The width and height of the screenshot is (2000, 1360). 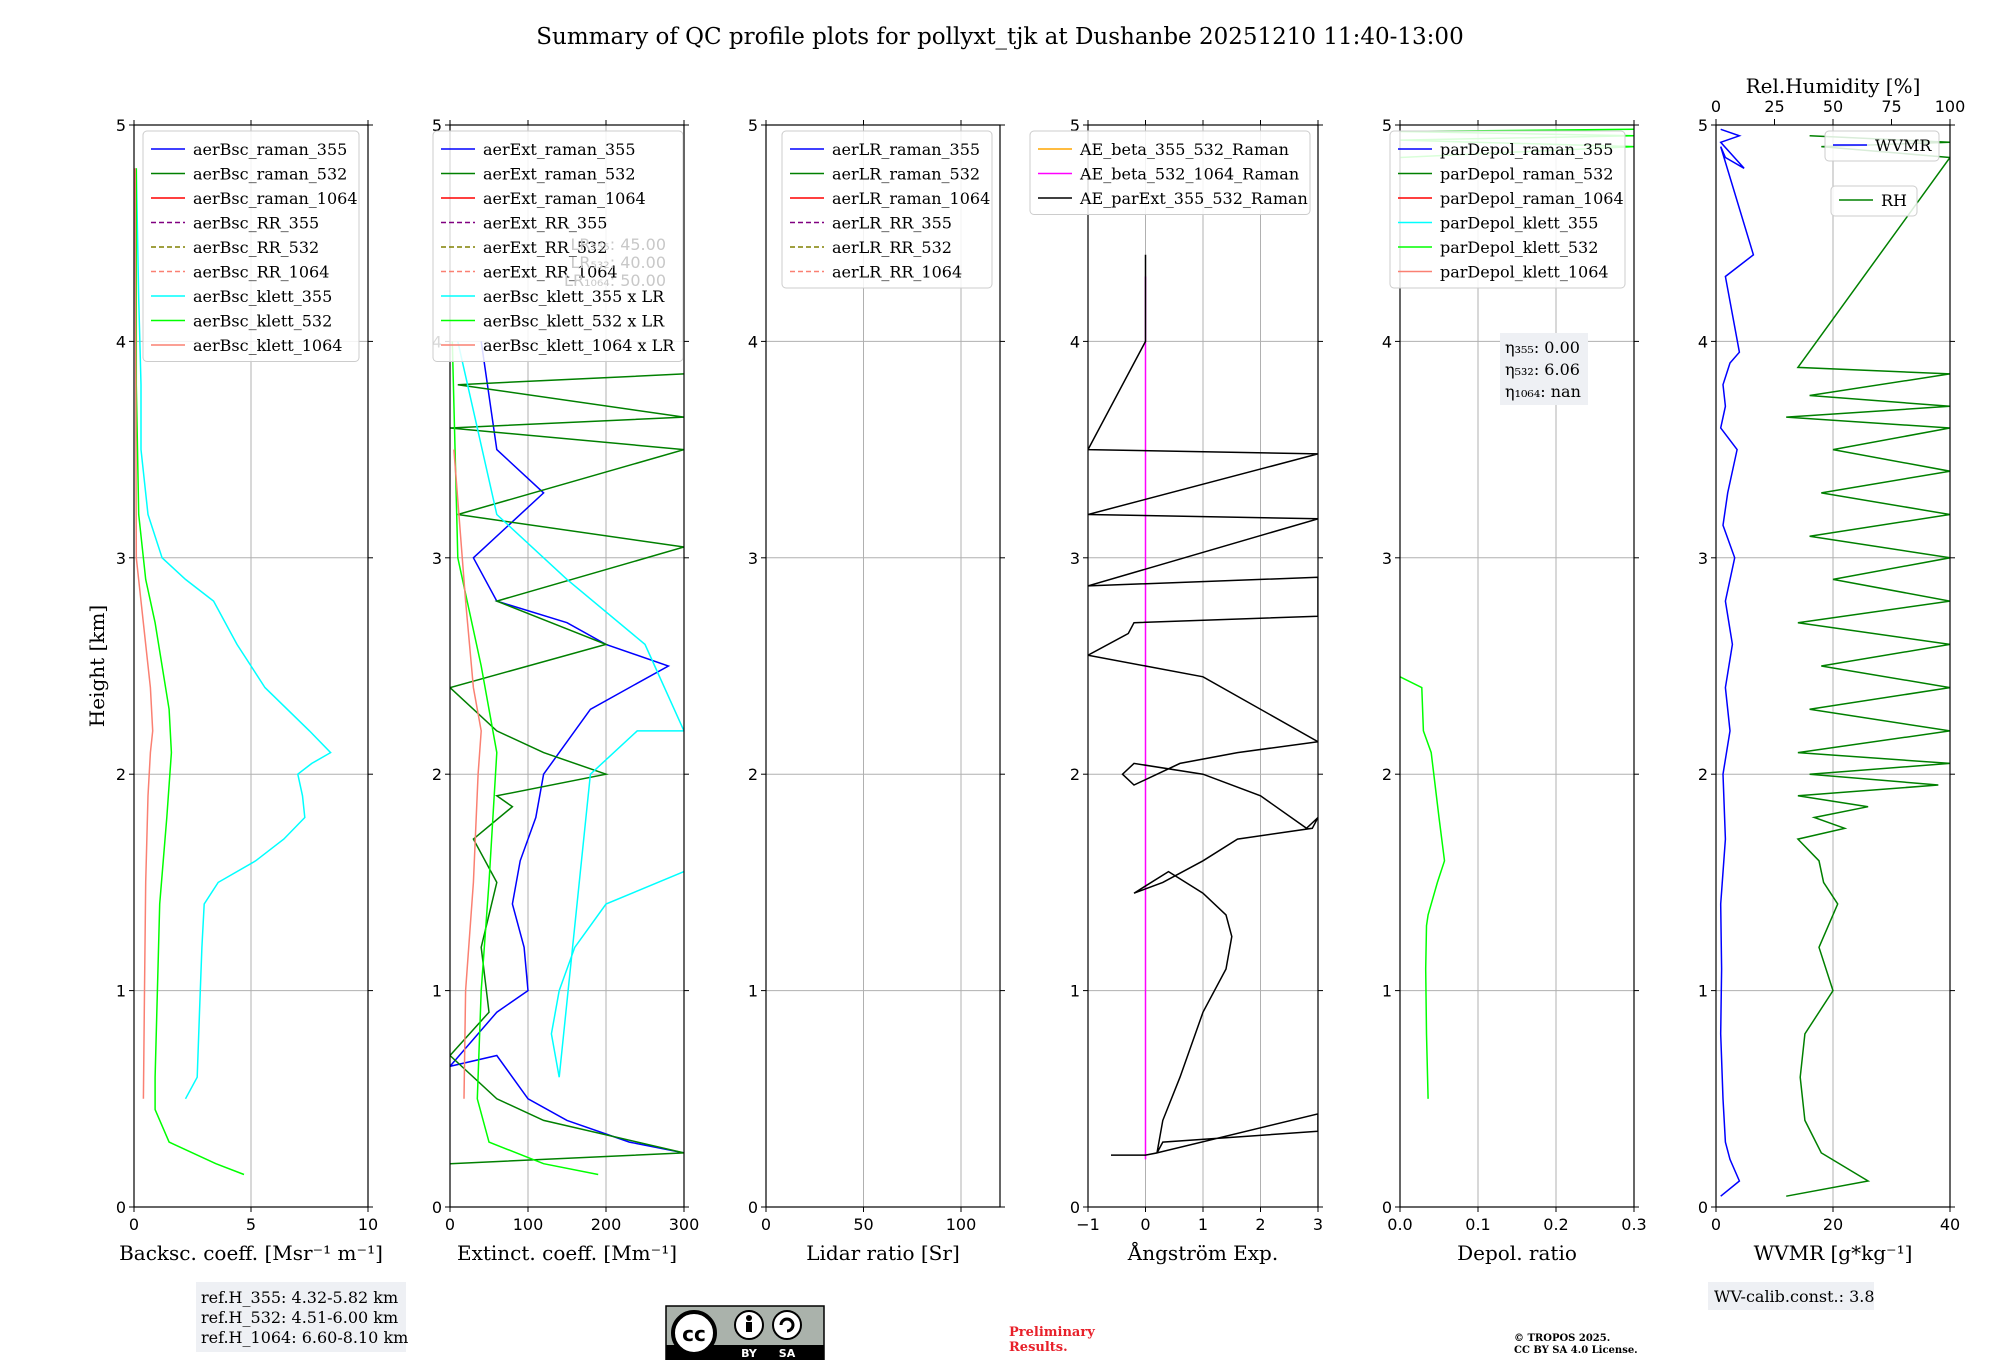 I want to click on legend-entry: aerLR_raman_1064, so click(x=911, y=198).